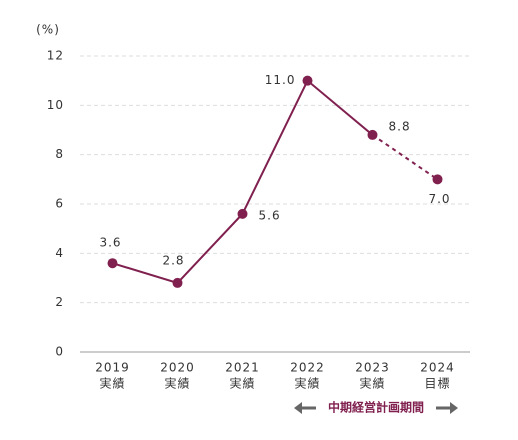 This screenshot has height=440, width=518. Describe the element at coordinates (59, 352) in the screenshot. I see `y-tick-label: 0` at that location.